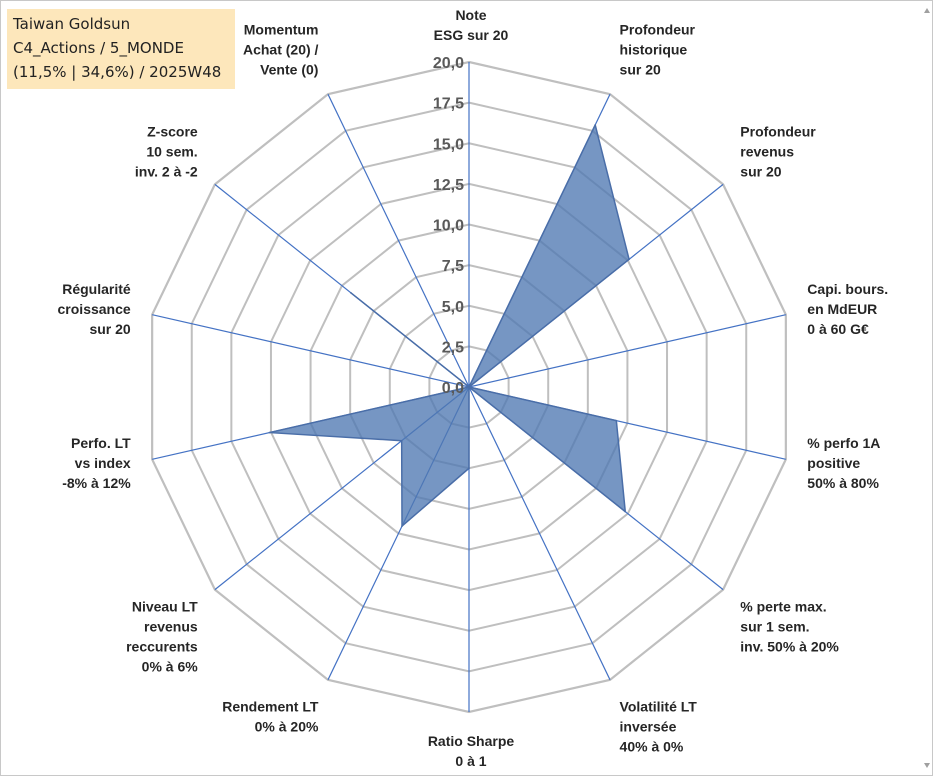 Image resolution: width=933 pixels, height=777 pixels. I want to click on axis-label-line: Achat (20) /, so click(281, 49).